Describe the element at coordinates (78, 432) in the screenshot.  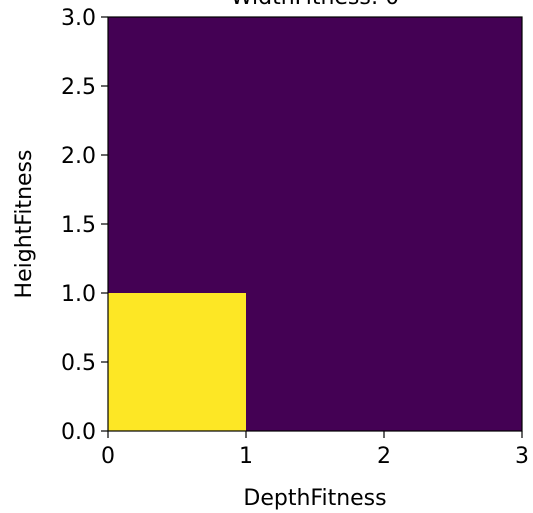
I see `y-tick-label: 0.0` at that location.